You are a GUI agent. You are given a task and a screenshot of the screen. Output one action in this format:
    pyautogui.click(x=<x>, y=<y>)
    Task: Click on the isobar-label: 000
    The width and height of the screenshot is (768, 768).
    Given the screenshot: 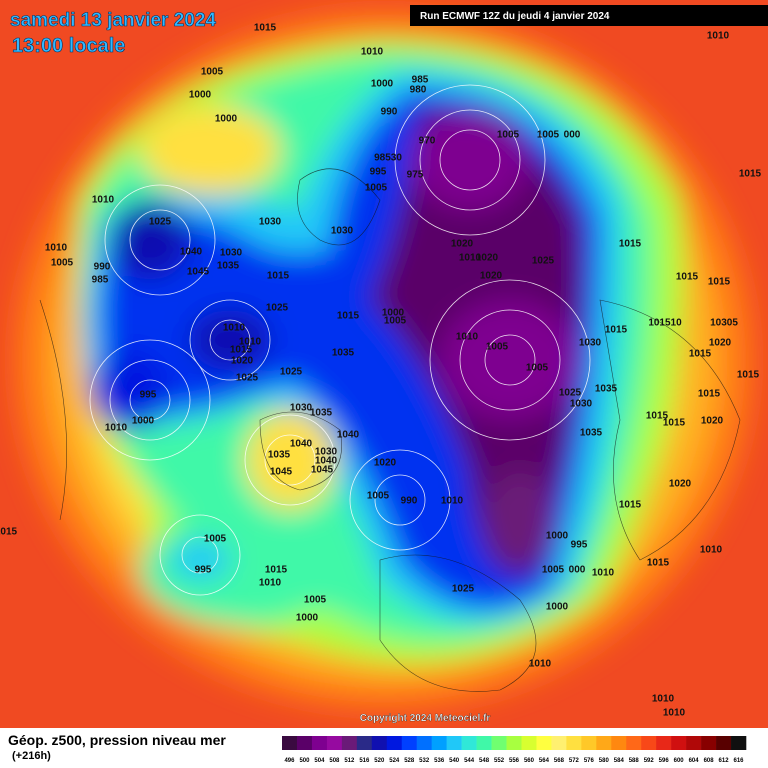 What is the action you would take?
    pyautogui.click(x=577, y=570)
    